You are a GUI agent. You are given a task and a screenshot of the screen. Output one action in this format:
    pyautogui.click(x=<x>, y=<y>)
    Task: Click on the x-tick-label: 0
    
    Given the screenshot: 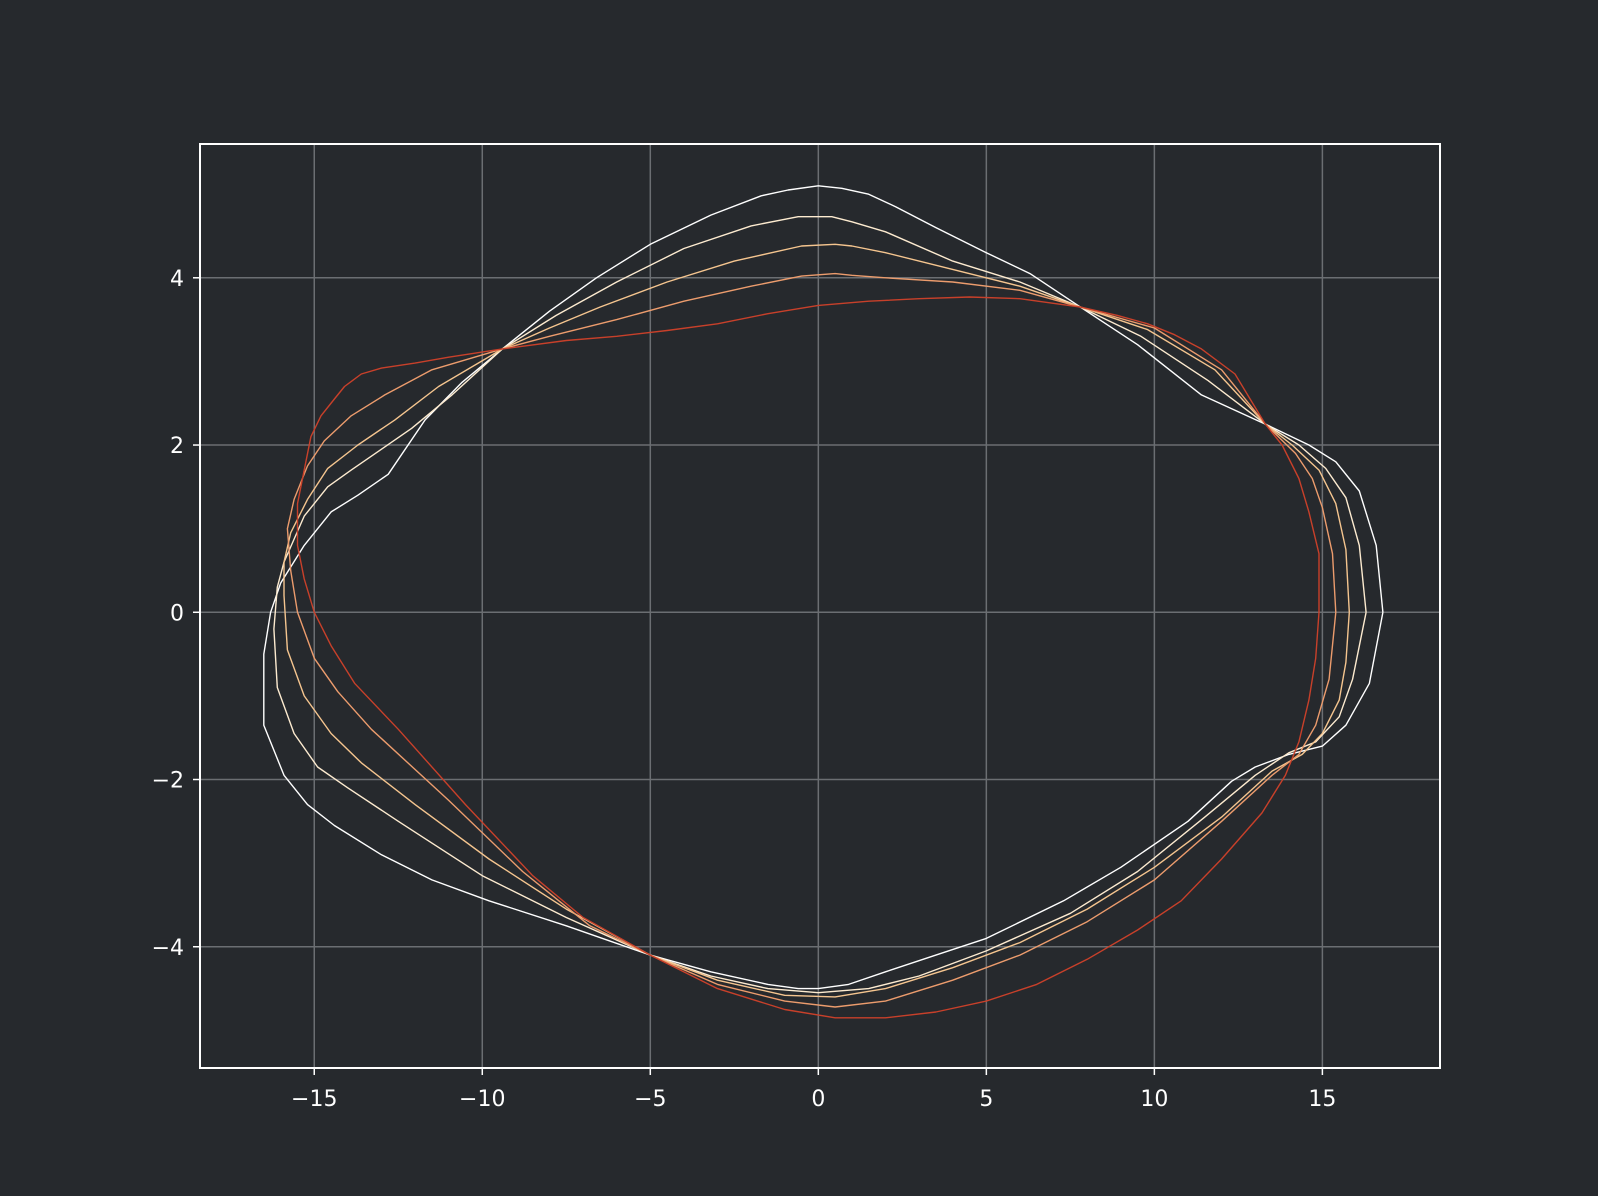 What is the action you would take?
    pyautogui.click(x=818, y=1099)
    